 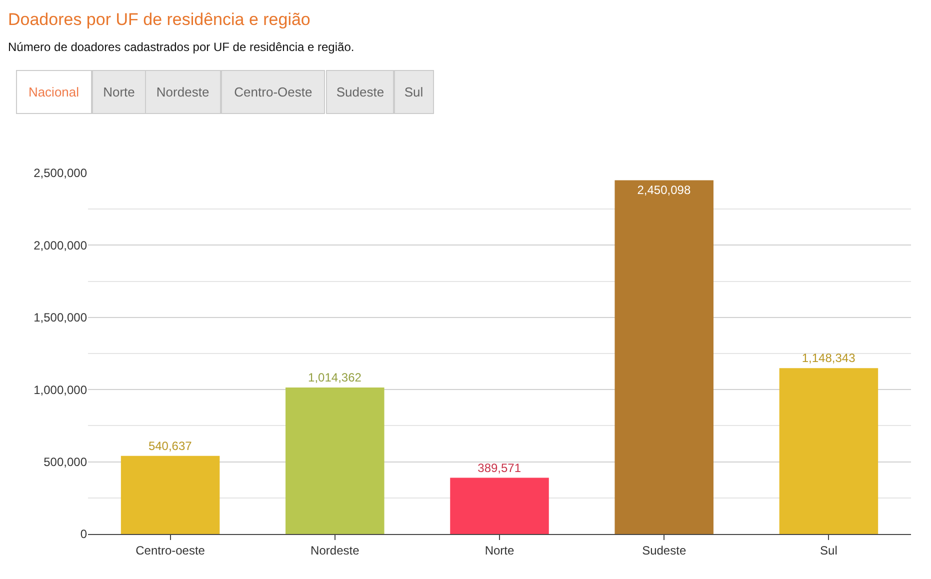 I want to click on text: Sul, so click(x=414, y=92).